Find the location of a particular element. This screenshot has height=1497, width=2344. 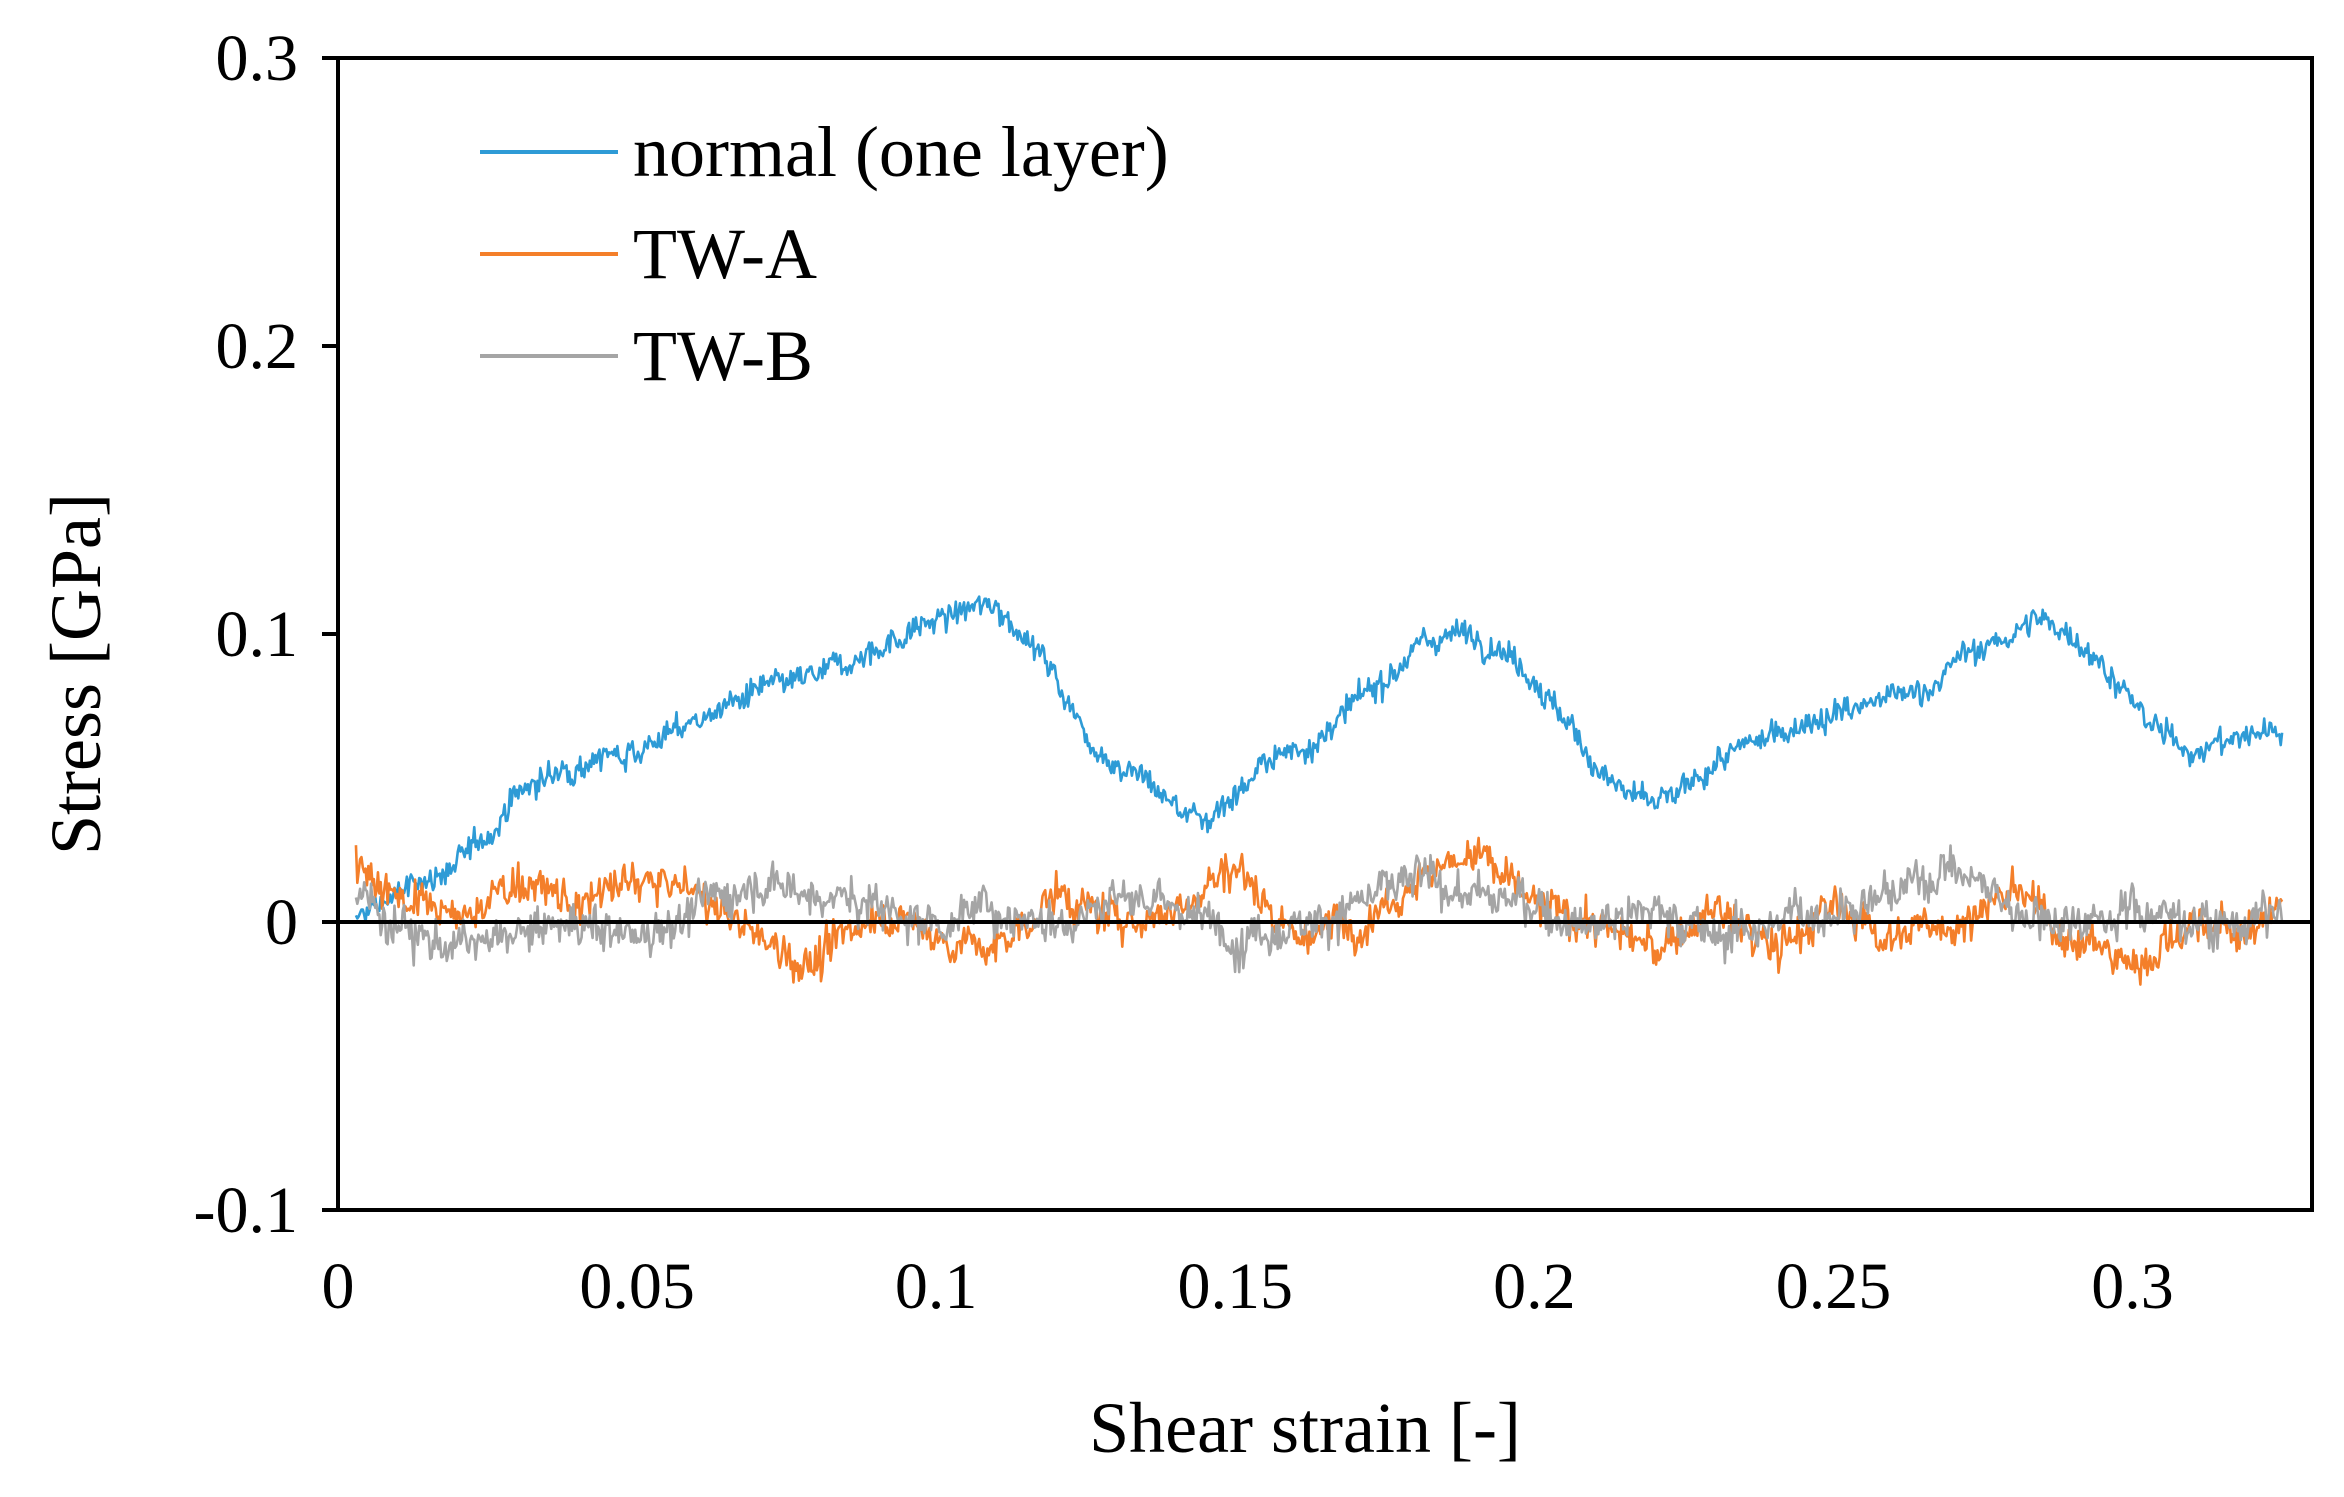

series-line-tw-b is located at coordinates (1319, 909).